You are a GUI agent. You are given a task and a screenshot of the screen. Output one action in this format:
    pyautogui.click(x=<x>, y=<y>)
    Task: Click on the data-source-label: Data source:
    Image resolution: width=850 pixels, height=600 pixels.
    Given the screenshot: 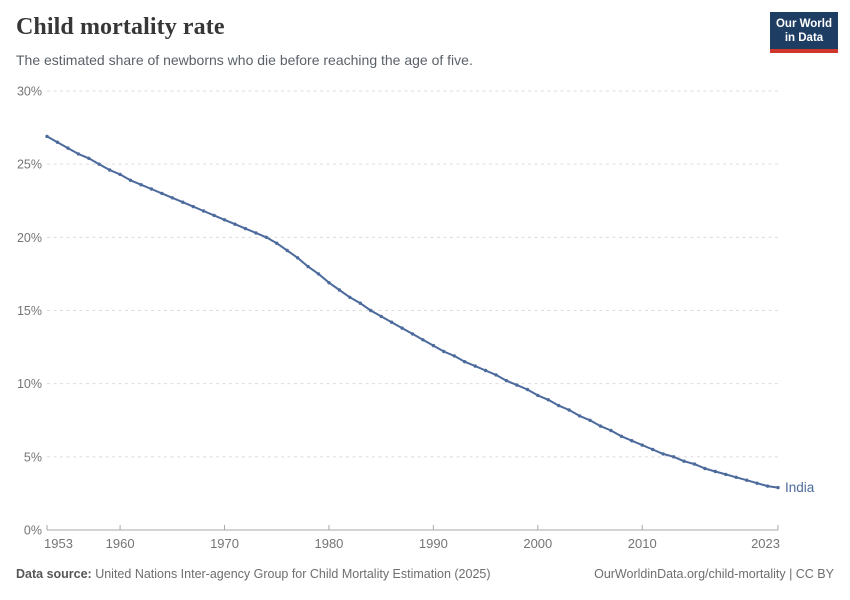 What is the action you would take?
    pyautogui.click(x=54, y=574)
    